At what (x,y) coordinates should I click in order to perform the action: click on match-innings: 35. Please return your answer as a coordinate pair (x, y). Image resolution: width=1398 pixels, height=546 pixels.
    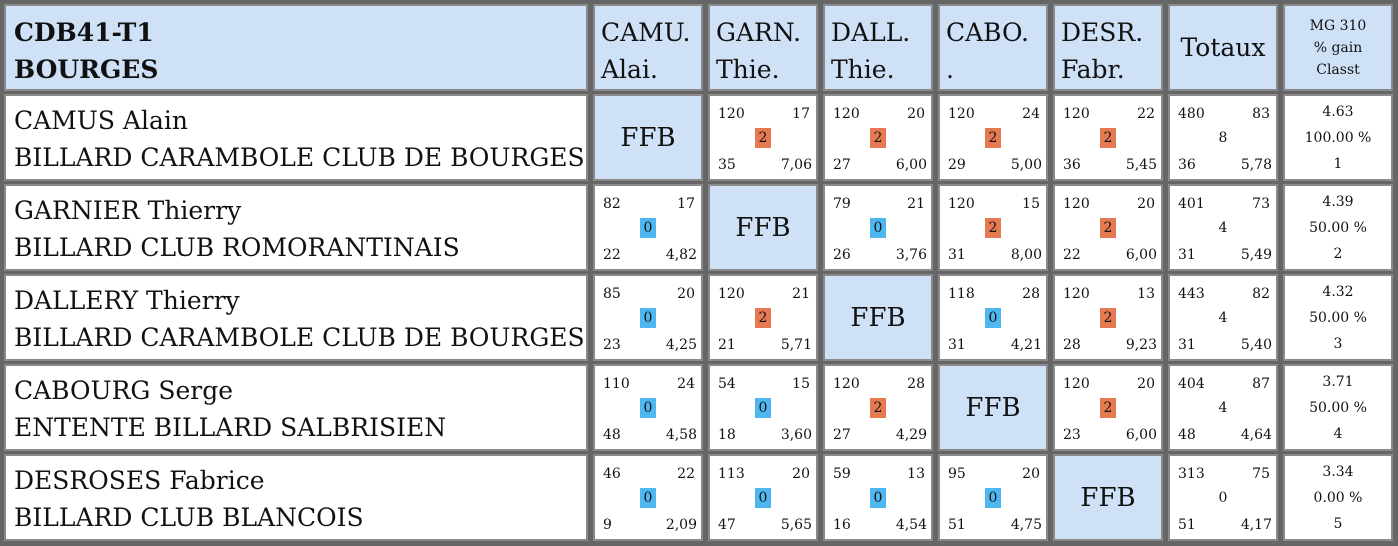
    Looking at the image, I should click on (727, 165).